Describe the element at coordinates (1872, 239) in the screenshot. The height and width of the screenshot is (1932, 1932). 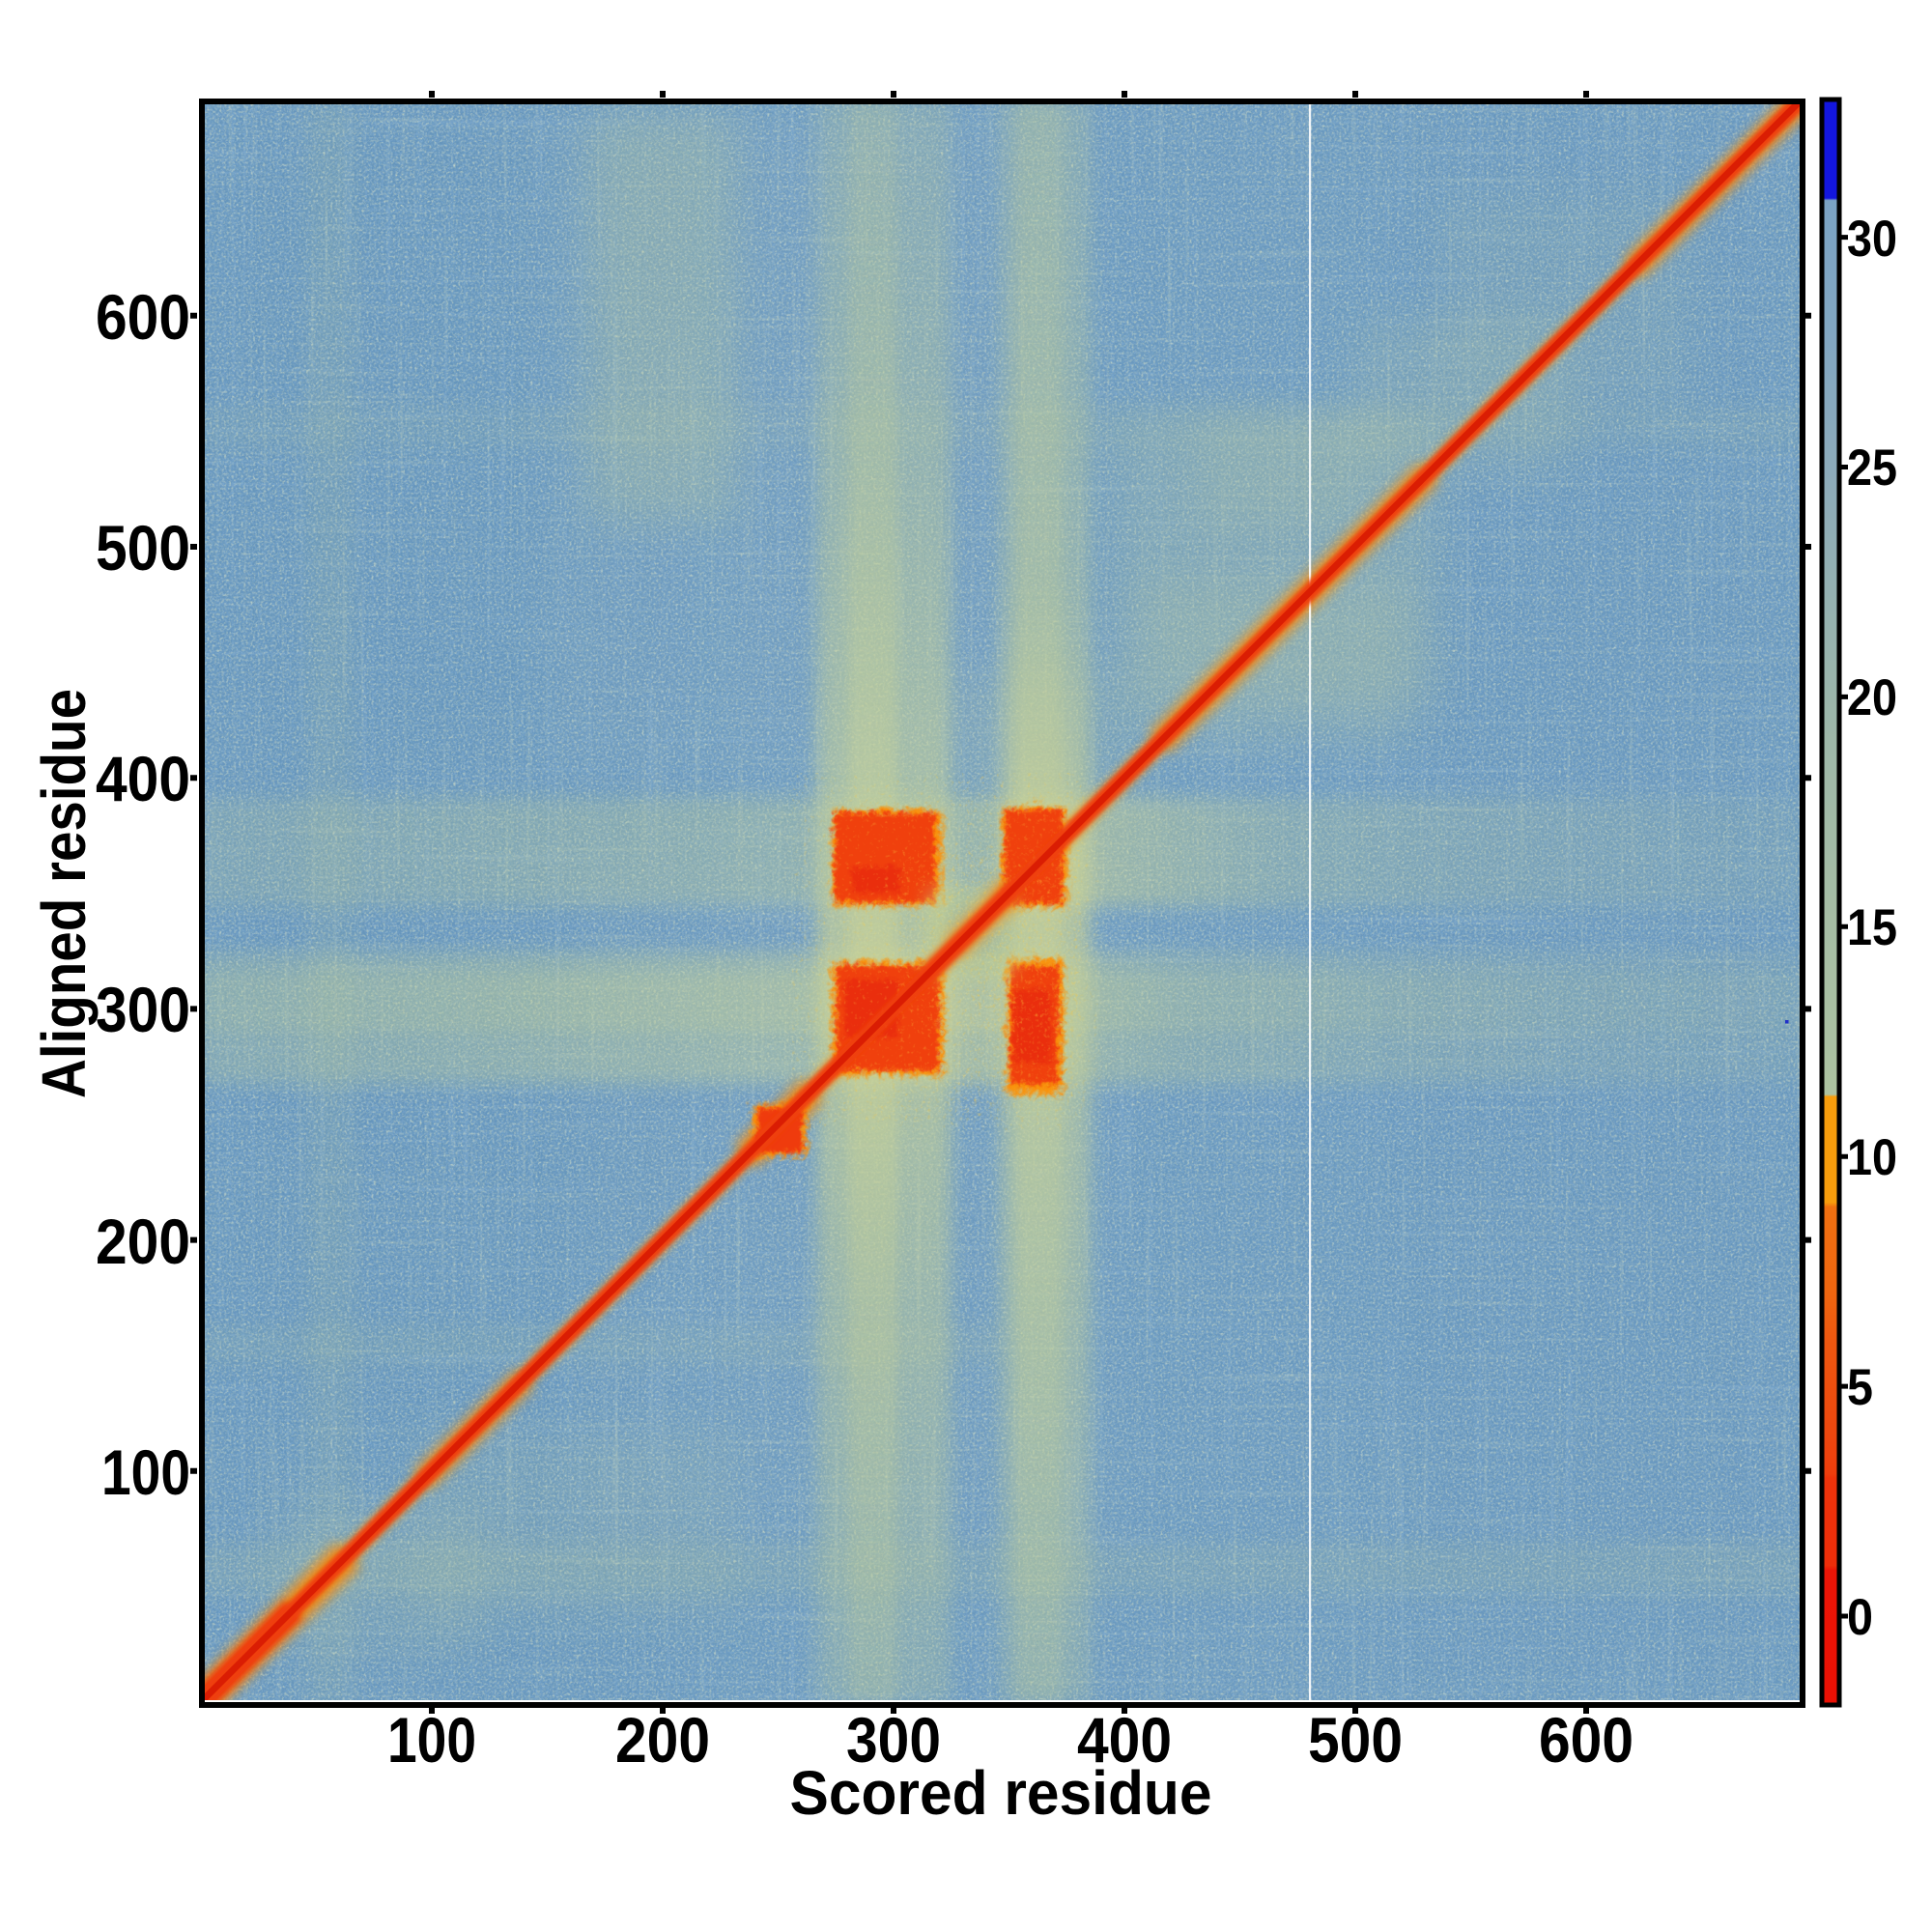
I see `svg-text: 30` at that location.